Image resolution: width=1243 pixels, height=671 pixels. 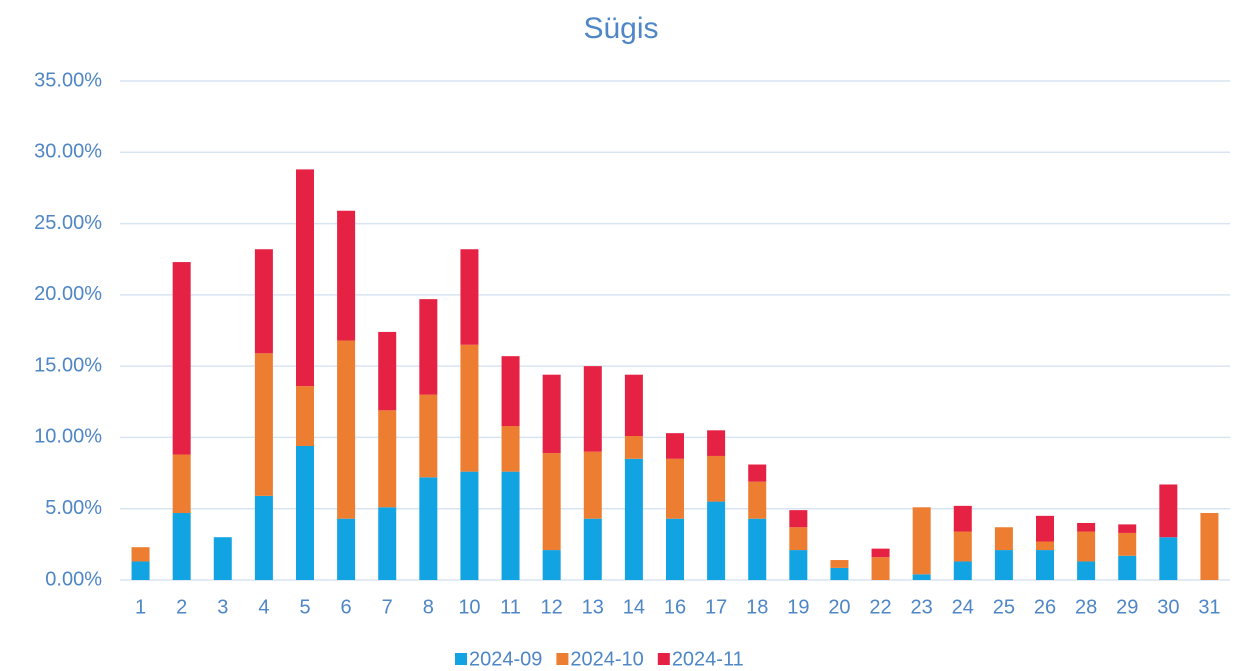 What do you see at coordinates (68, 365) in the screenshot?
I see `y-tick-label: 15.00%` at bounding box center [68, 365].